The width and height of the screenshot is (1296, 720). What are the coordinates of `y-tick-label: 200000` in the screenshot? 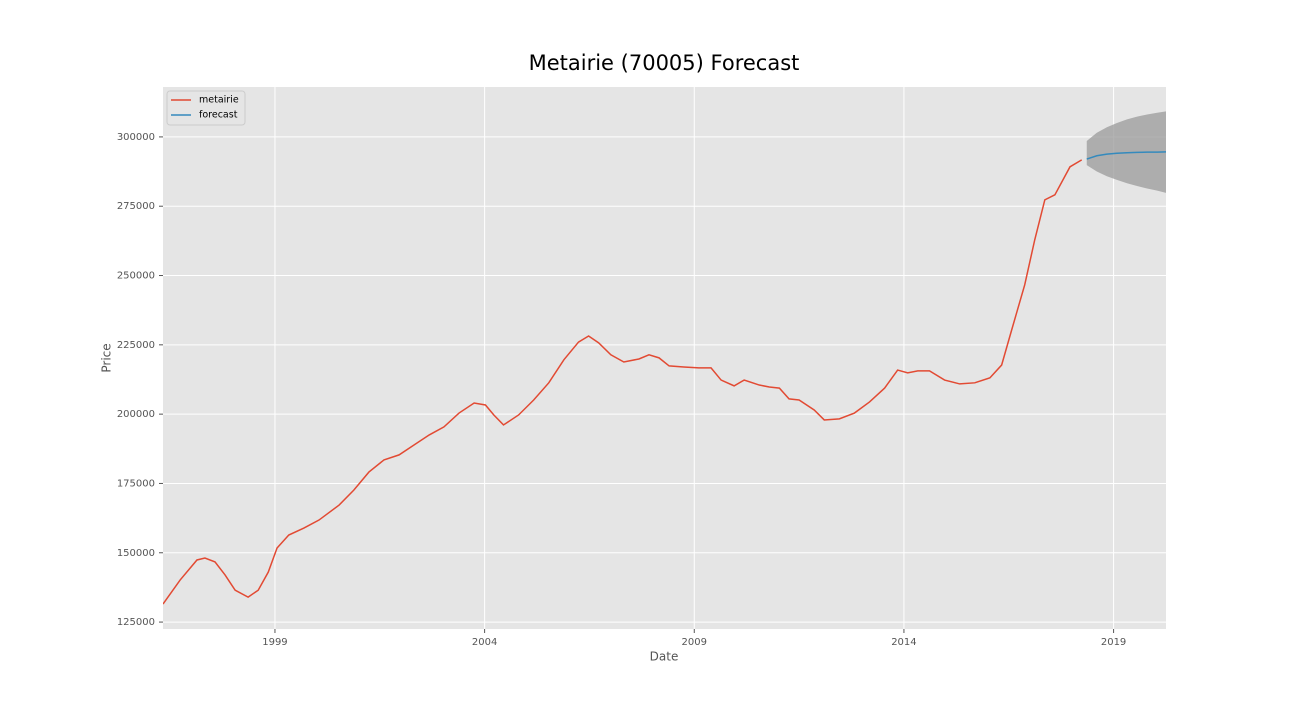 It's located at (136, 414).